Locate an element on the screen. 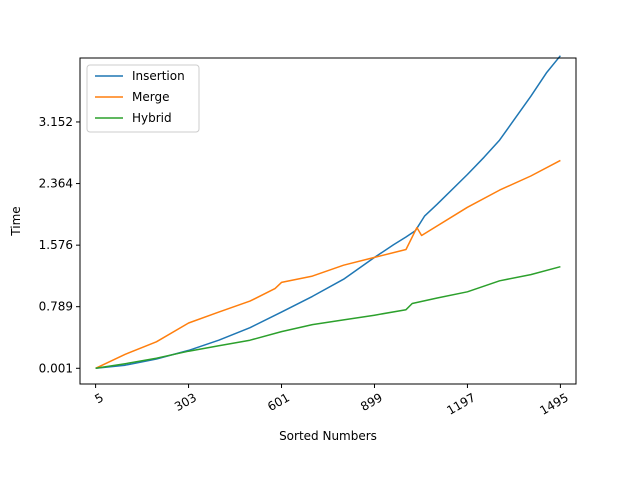 This screenshot has height=484, width=640. legend: Insertion Merge Hybrid is located at coordinates (143, 98).